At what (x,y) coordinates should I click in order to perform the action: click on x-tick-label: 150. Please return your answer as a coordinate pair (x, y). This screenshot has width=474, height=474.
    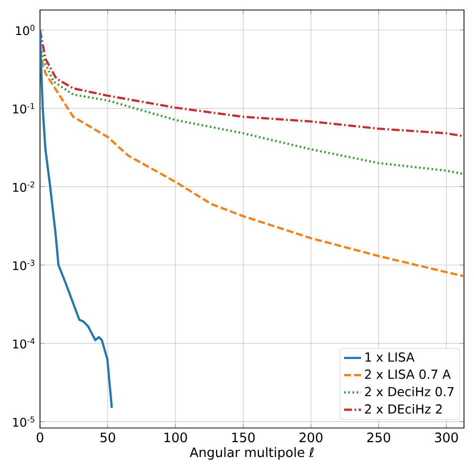
    Looking at the image, I should click on (243, 437).